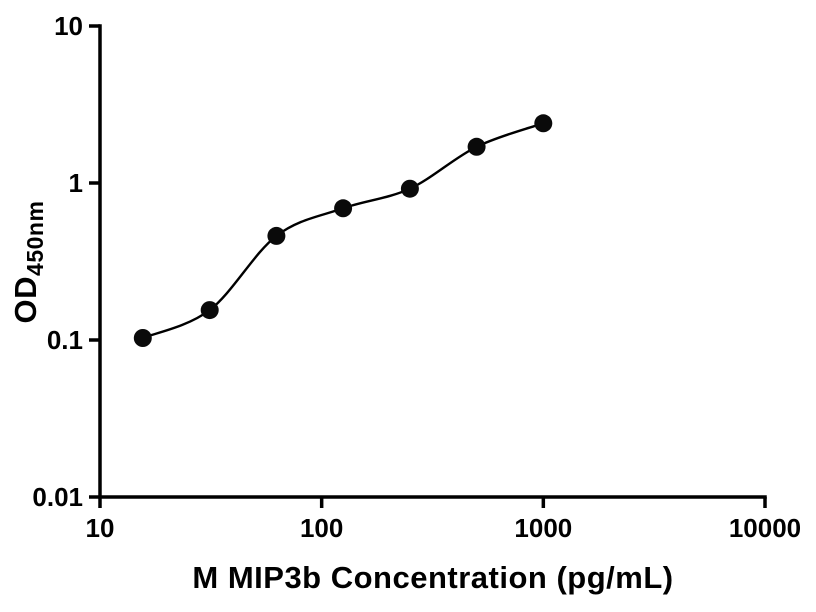 The width and height of the screenshot is (816, 612). What do you see at coordinates (65, 340) in the screenshot?
I see `y-tick-label: 0.1` at bounding box center [65, 340].